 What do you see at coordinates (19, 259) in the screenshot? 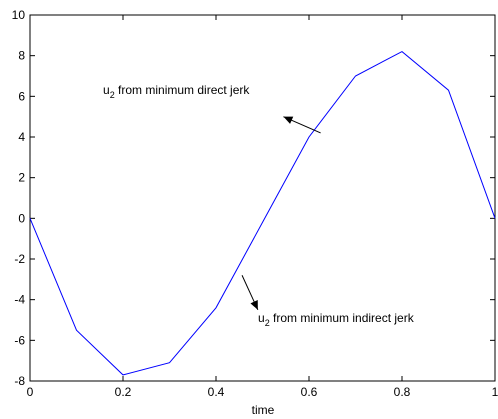
I see `y-tick-label: -2` at bounding box center [19, 259].